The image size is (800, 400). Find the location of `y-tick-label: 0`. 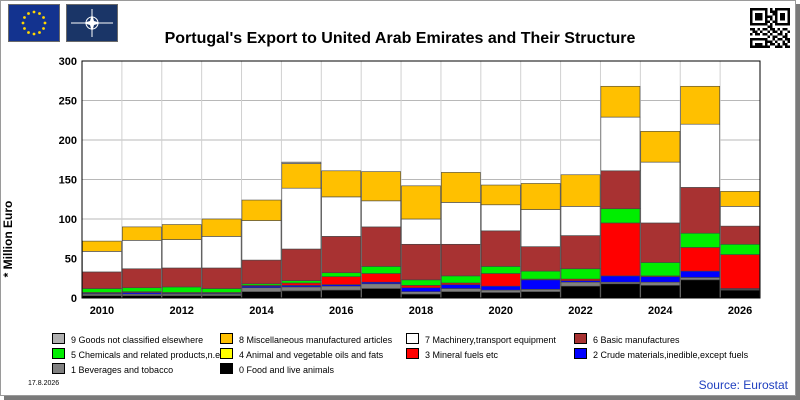

y-tick-label: 0 is located at coordinates (74, 299).